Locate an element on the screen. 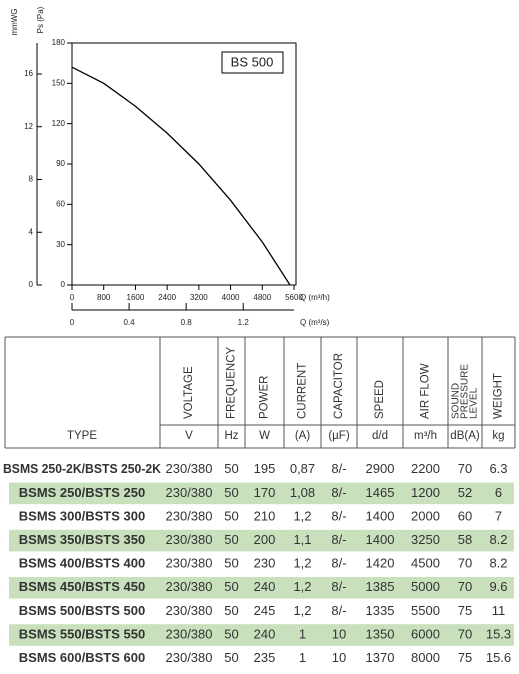  unit-cell: dB(A) is located at coordinates (465, 436).